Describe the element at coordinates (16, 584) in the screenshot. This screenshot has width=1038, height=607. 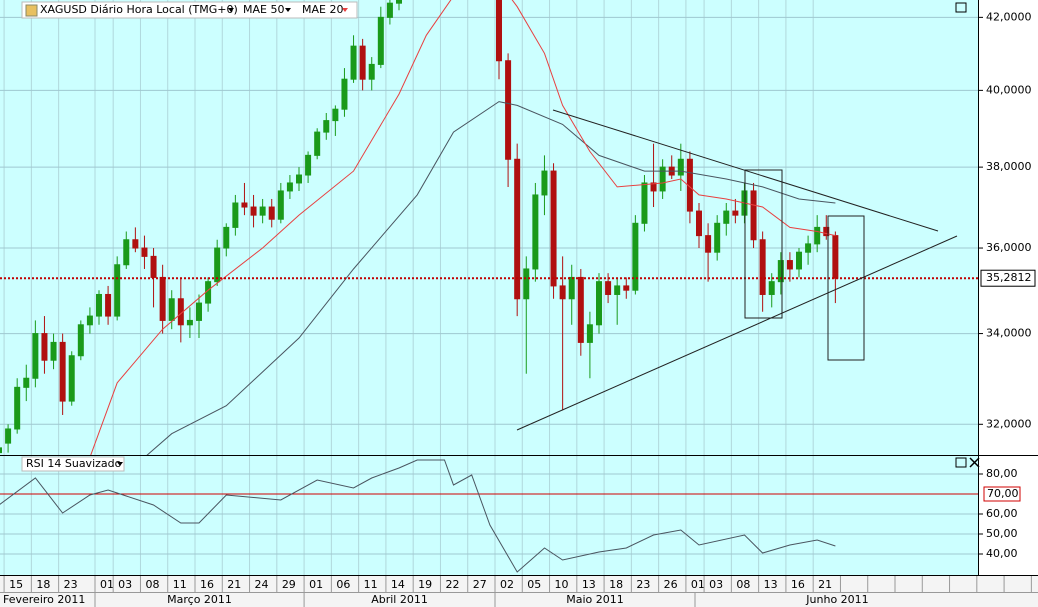
I see `x-tick-label: 15` at that location.